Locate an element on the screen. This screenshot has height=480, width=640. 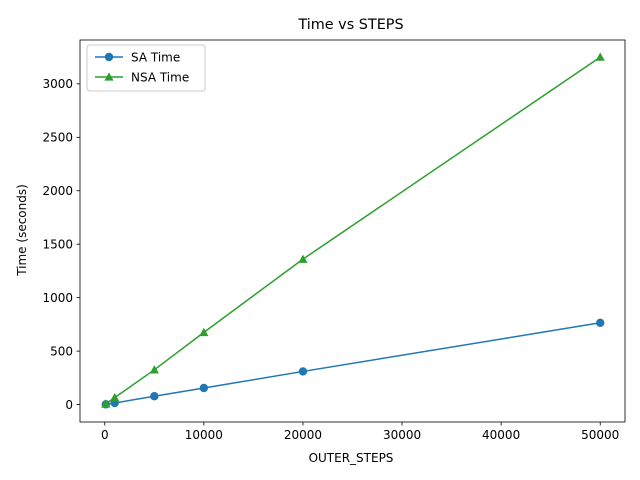
y-axis-label: Time (seconds) is located at coordinates (22, 230).